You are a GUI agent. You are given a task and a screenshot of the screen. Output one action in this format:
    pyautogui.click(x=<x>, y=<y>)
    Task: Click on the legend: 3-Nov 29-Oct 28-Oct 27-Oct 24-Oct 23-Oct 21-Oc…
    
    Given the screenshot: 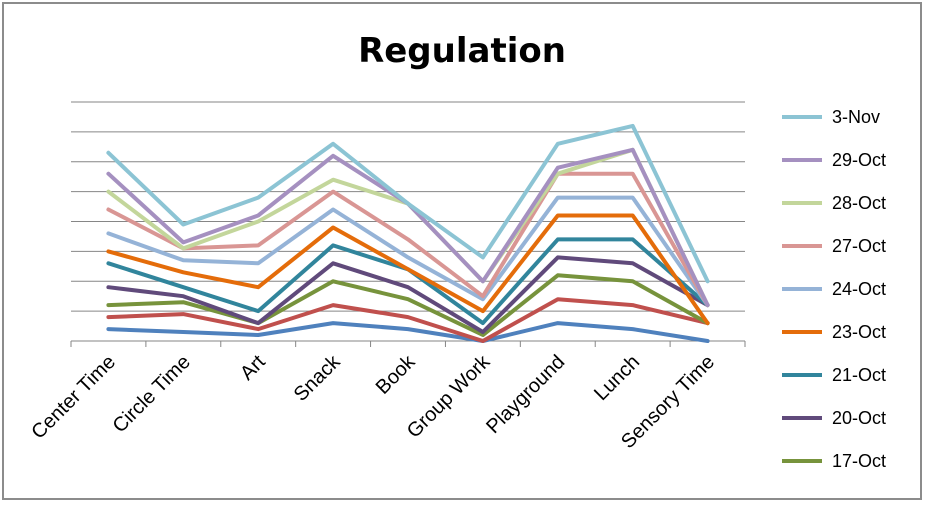 What is the action you would take?
    pyautogui.click(x=834, y=289)
    